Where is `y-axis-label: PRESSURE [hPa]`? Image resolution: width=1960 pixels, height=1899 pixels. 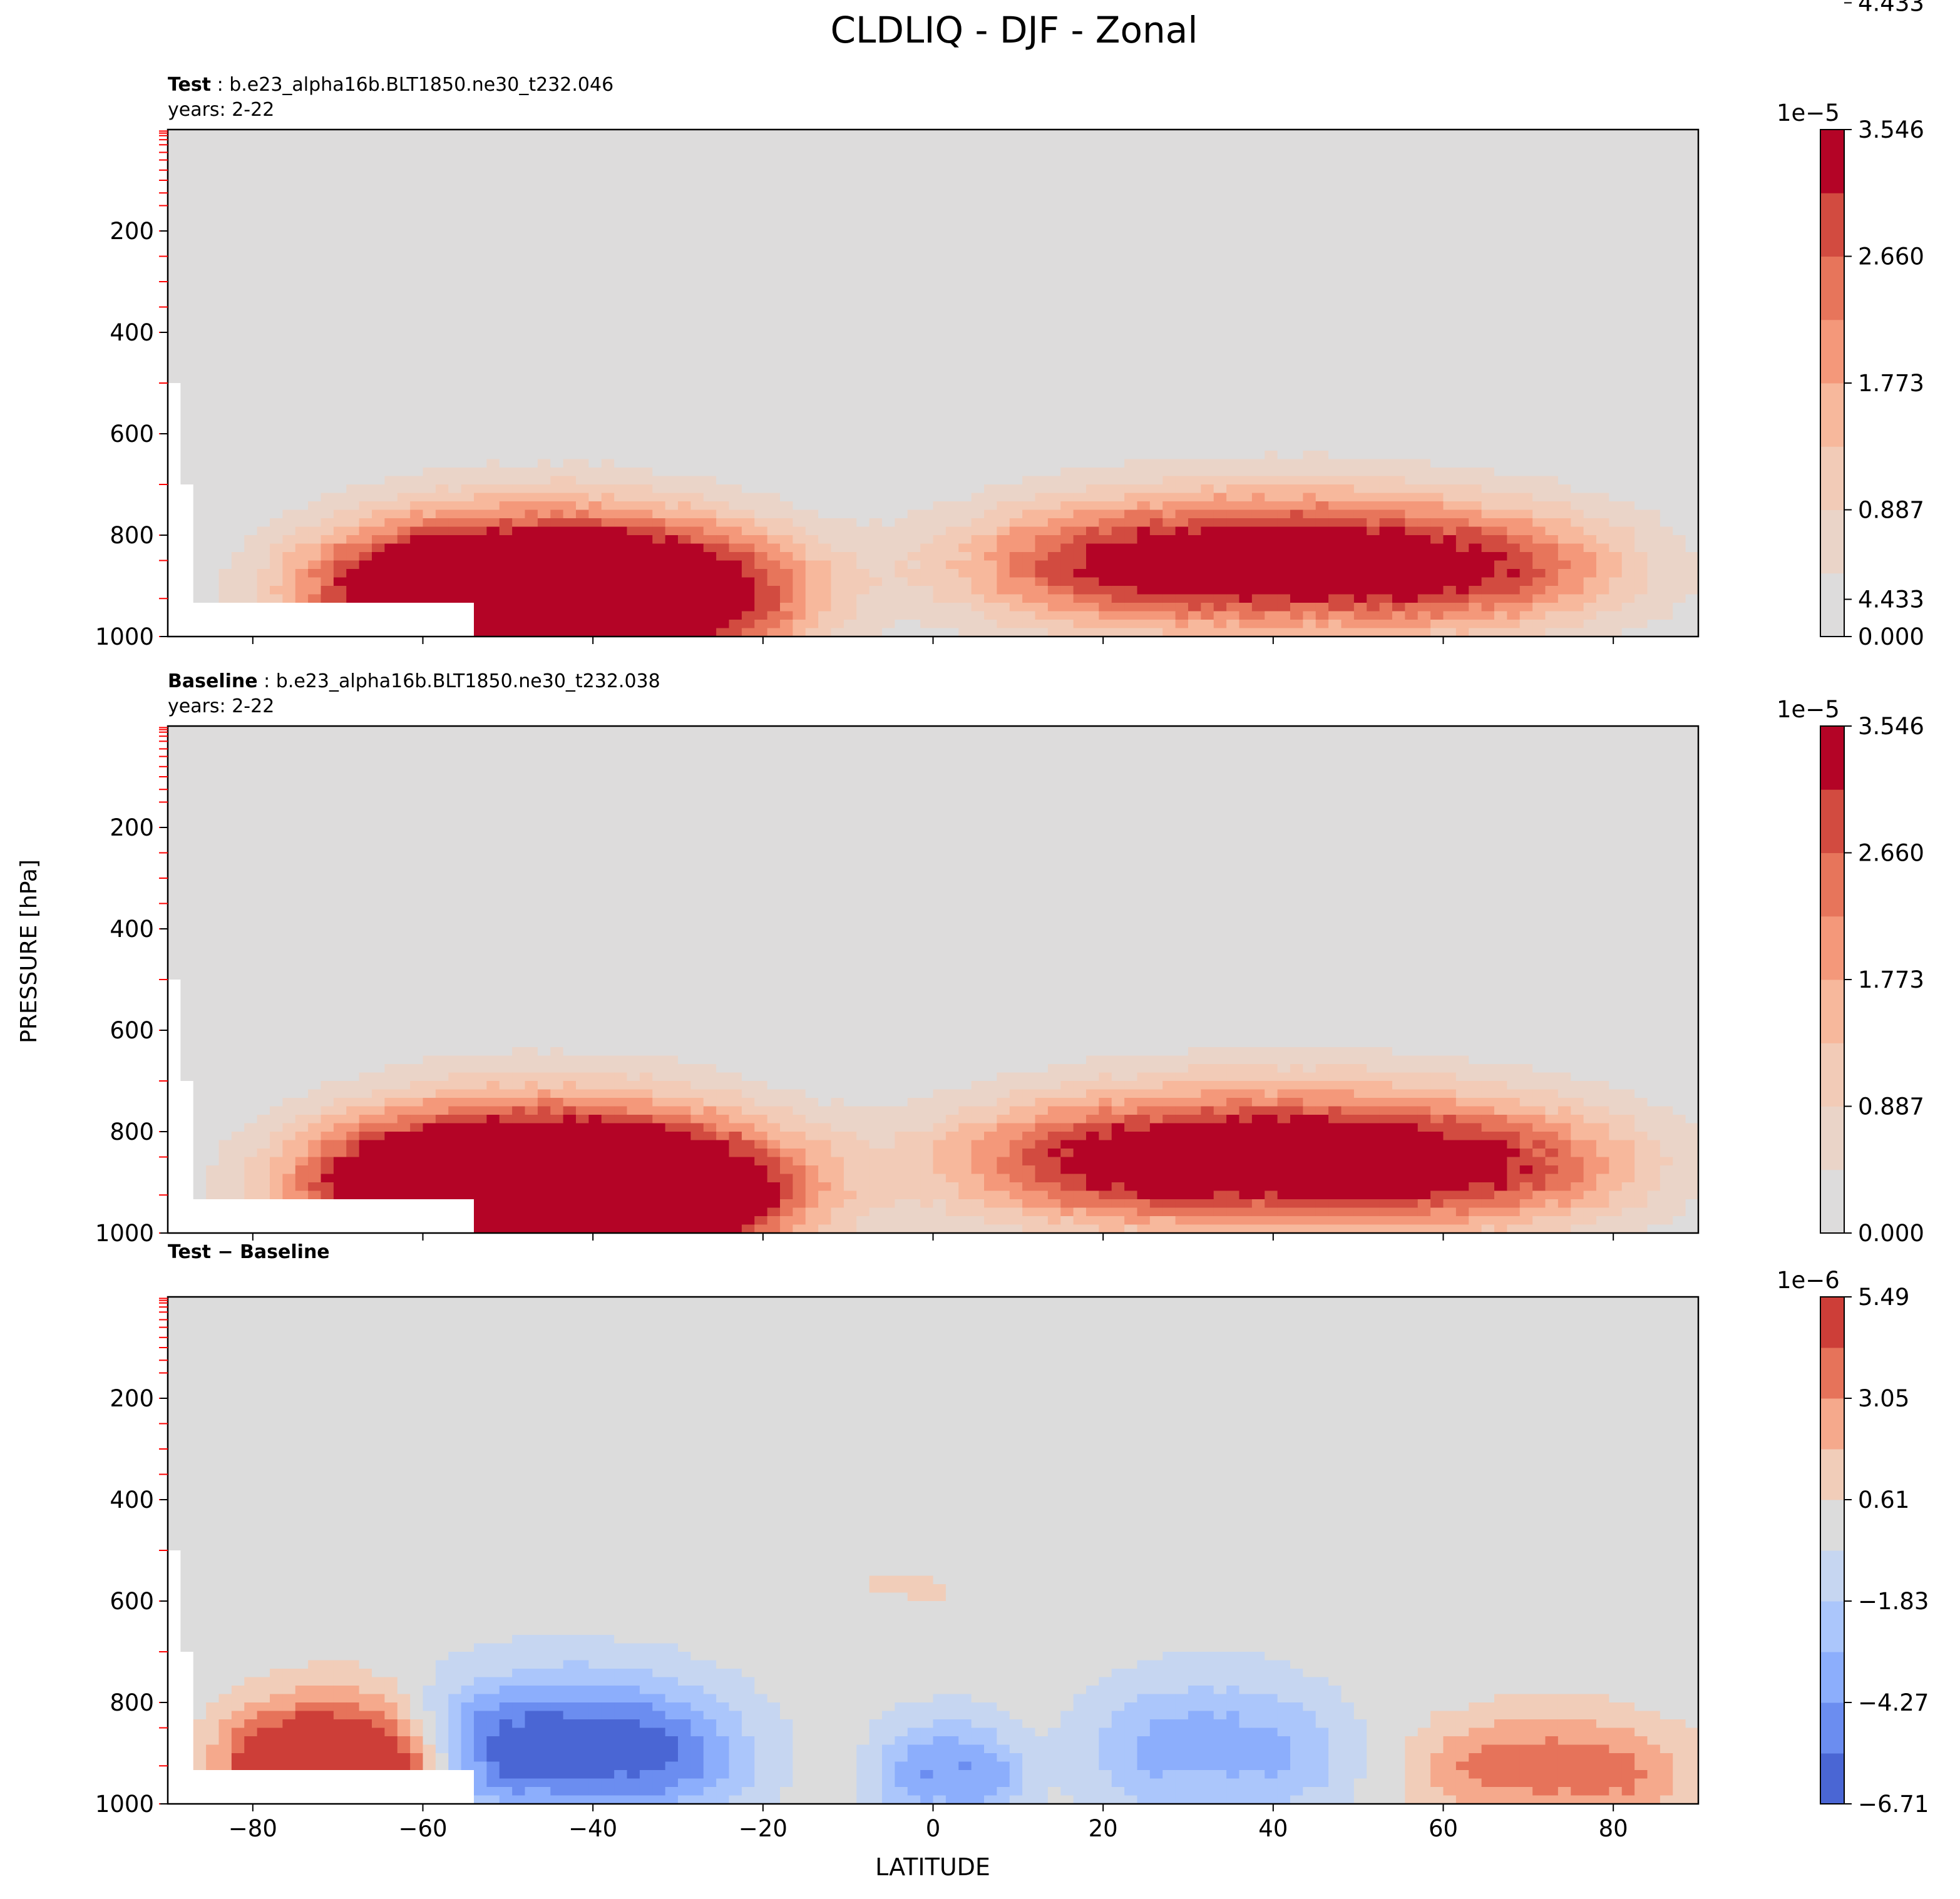
y-axis-label: PRESSURE [hPa] is located at coordinates (29, 951).